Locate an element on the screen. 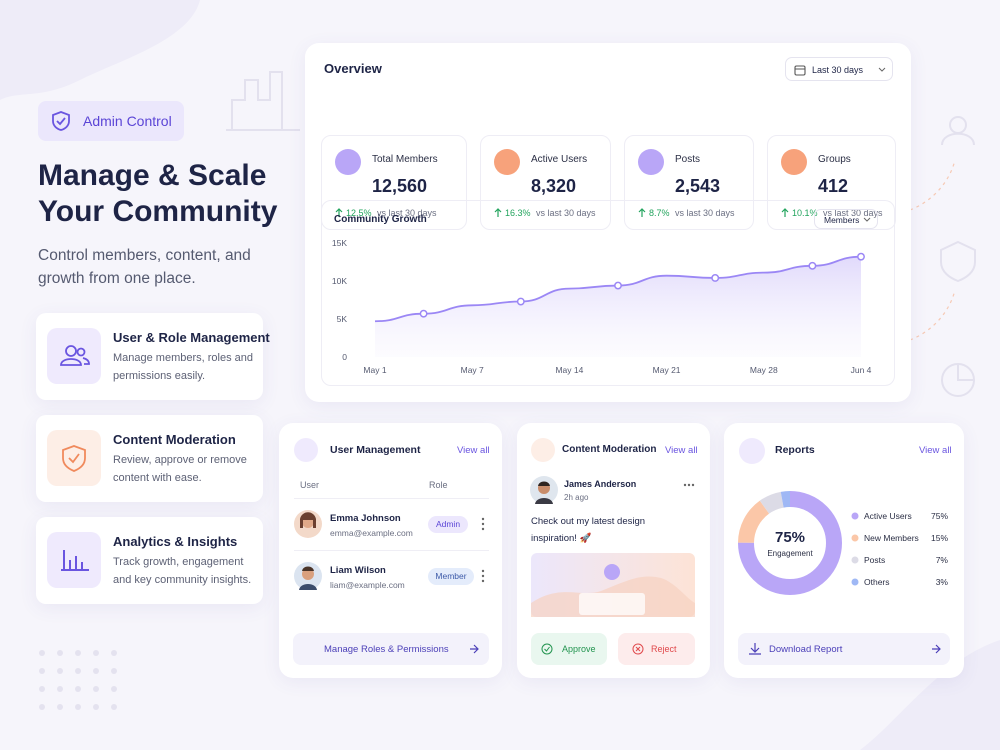 The image size is (1000, 750). y-tick-label: 10K is located at coordinates (339, 281).